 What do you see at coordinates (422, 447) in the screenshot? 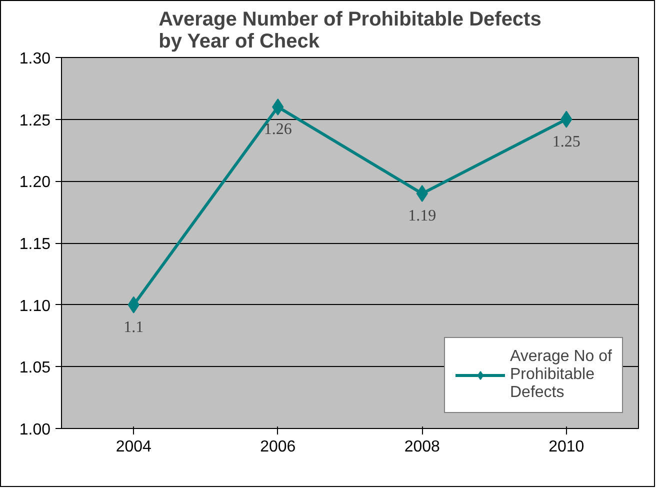
I see `x-tick-label: 2008` at bounding box center [422, 447].